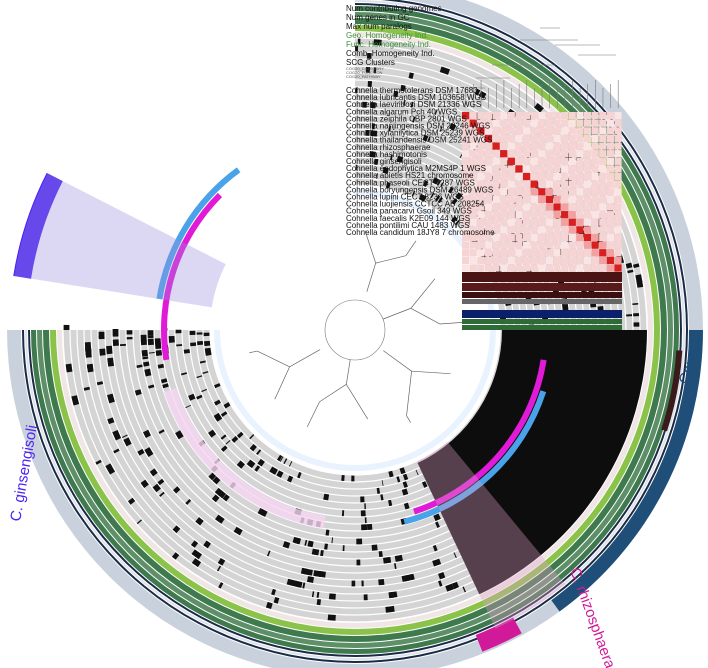 The image size is (708, 668). Describe the element at coordinates (386, 154) in the screenshot. I see `genome-label: Cohnella hashimotonis` at that location.